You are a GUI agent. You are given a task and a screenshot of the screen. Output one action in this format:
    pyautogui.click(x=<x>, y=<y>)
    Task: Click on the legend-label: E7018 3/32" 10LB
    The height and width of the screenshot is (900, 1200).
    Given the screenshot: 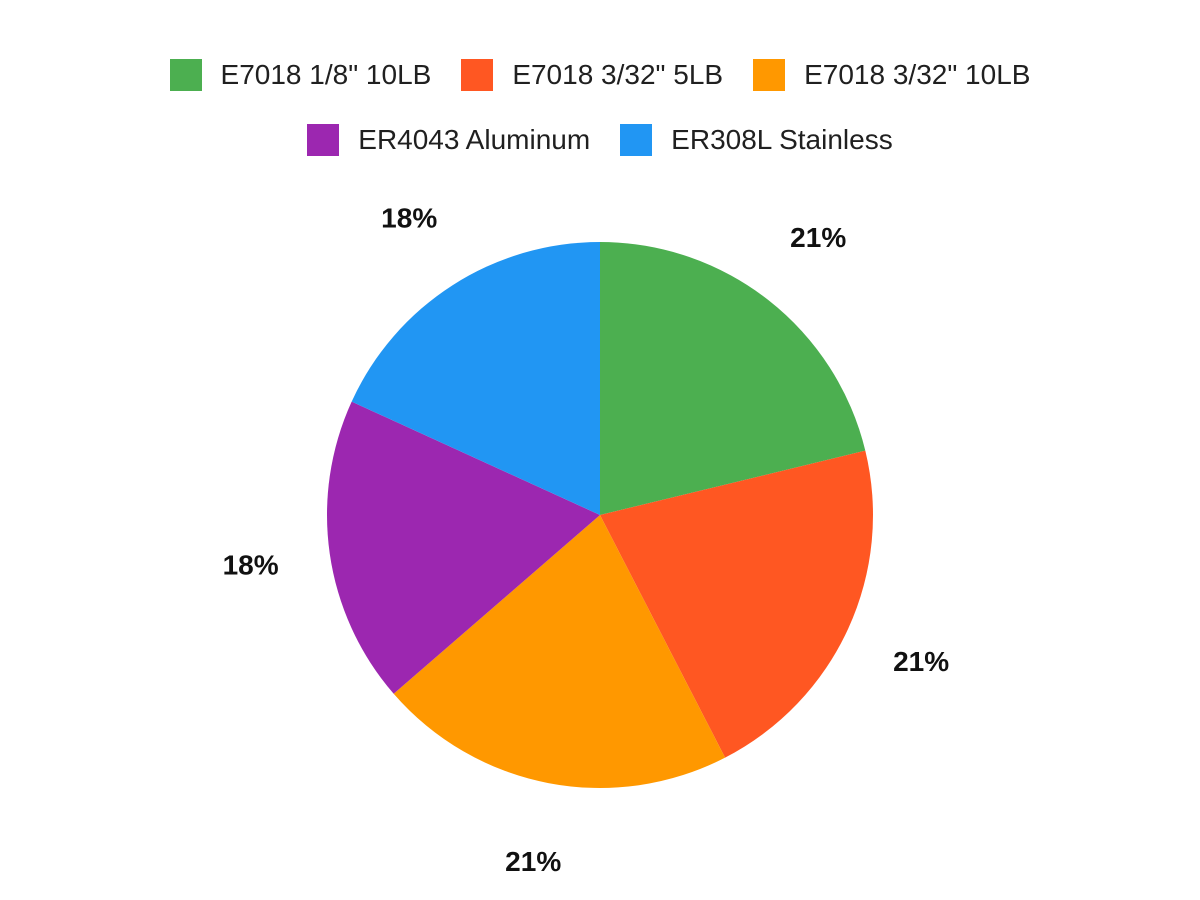 What is the action you would take?
    pyautogui.click(x=917, y=74)
    